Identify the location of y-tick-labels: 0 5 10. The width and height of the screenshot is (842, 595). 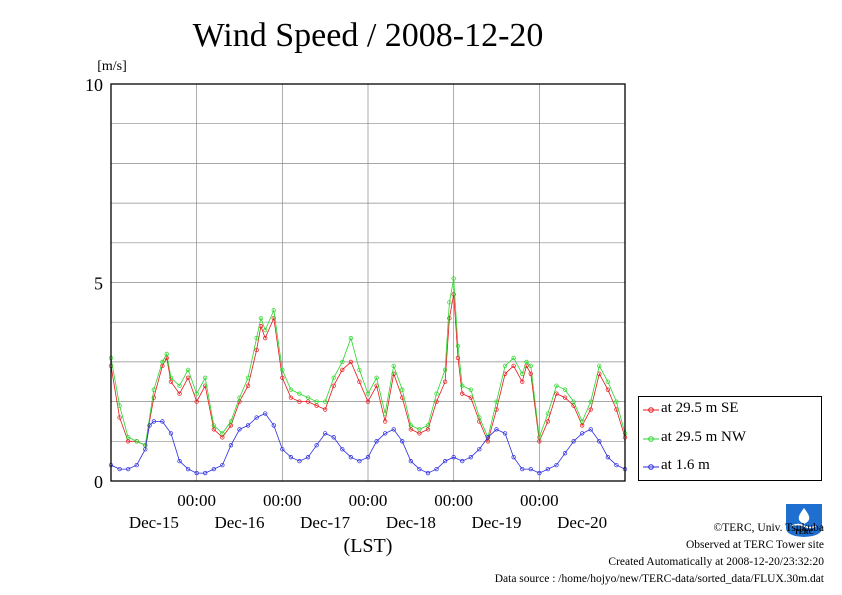
(94, 283).